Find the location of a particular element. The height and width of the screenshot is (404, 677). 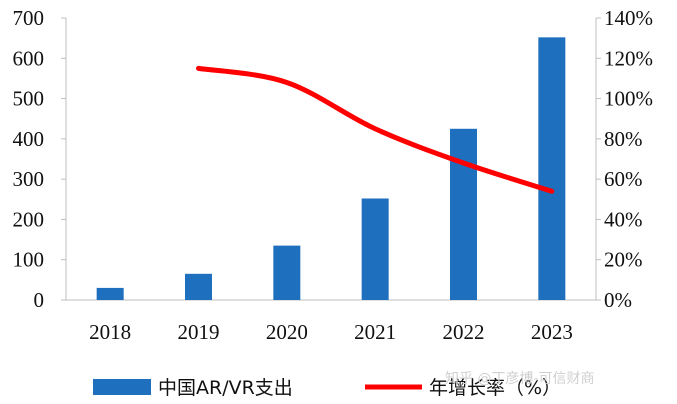

right-tick-label: 140% is located at coordinates (628, 18).